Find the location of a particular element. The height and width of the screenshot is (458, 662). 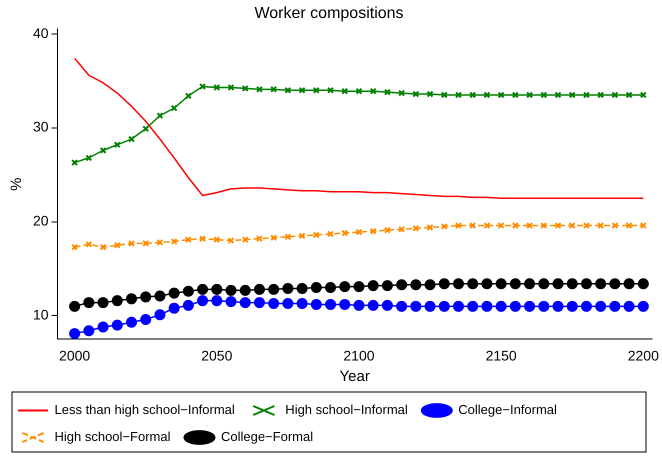

chart-title: Worker compositions is located at coordinates (329, 13).